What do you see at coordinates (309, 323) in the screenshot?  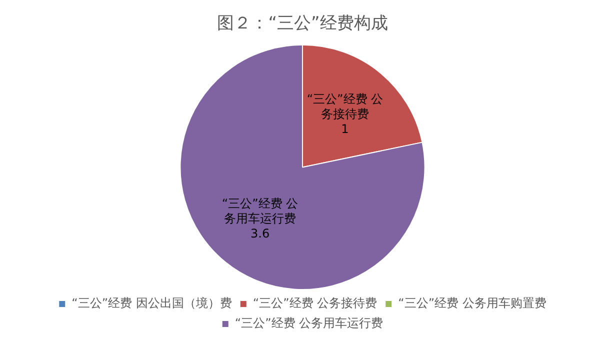 I see `legend-label: “三公”经费 公务用车运行费` at bounding box center [309, 323].